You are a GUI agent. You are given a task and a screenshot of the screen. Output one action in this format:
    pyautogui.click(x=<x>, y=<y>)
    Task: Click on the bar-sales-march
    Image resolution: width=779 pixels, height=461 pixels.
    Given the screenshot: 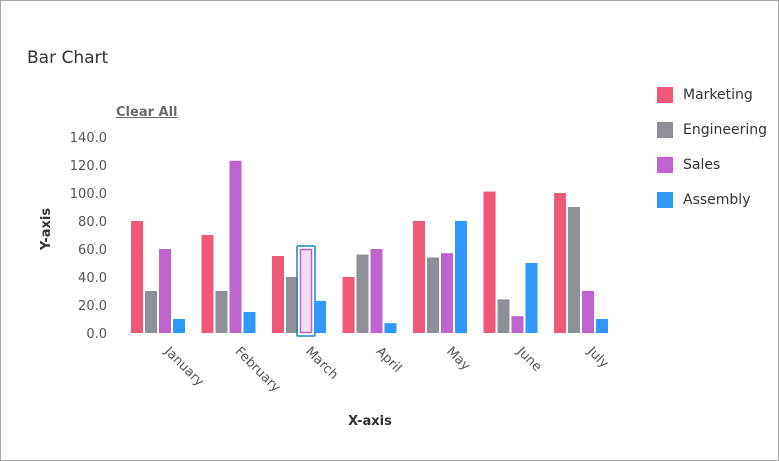 What is the action you would take?
    pyautogui.click(x=306, y=291)
    